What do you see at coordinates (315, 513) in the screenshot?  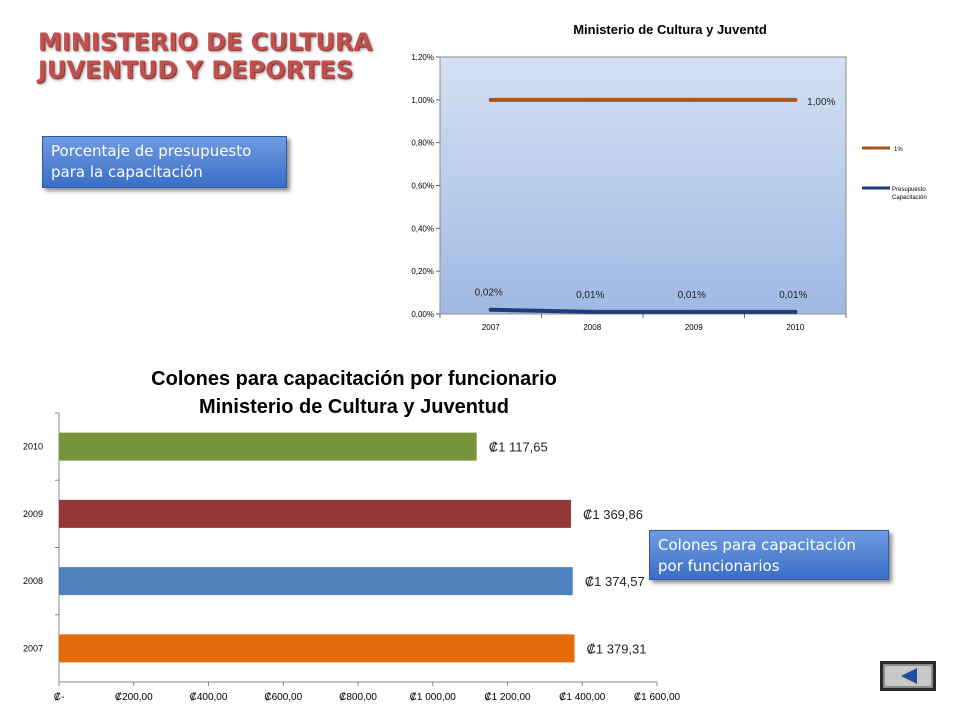 I see `bar-2009` at bounding box center [315, 513].